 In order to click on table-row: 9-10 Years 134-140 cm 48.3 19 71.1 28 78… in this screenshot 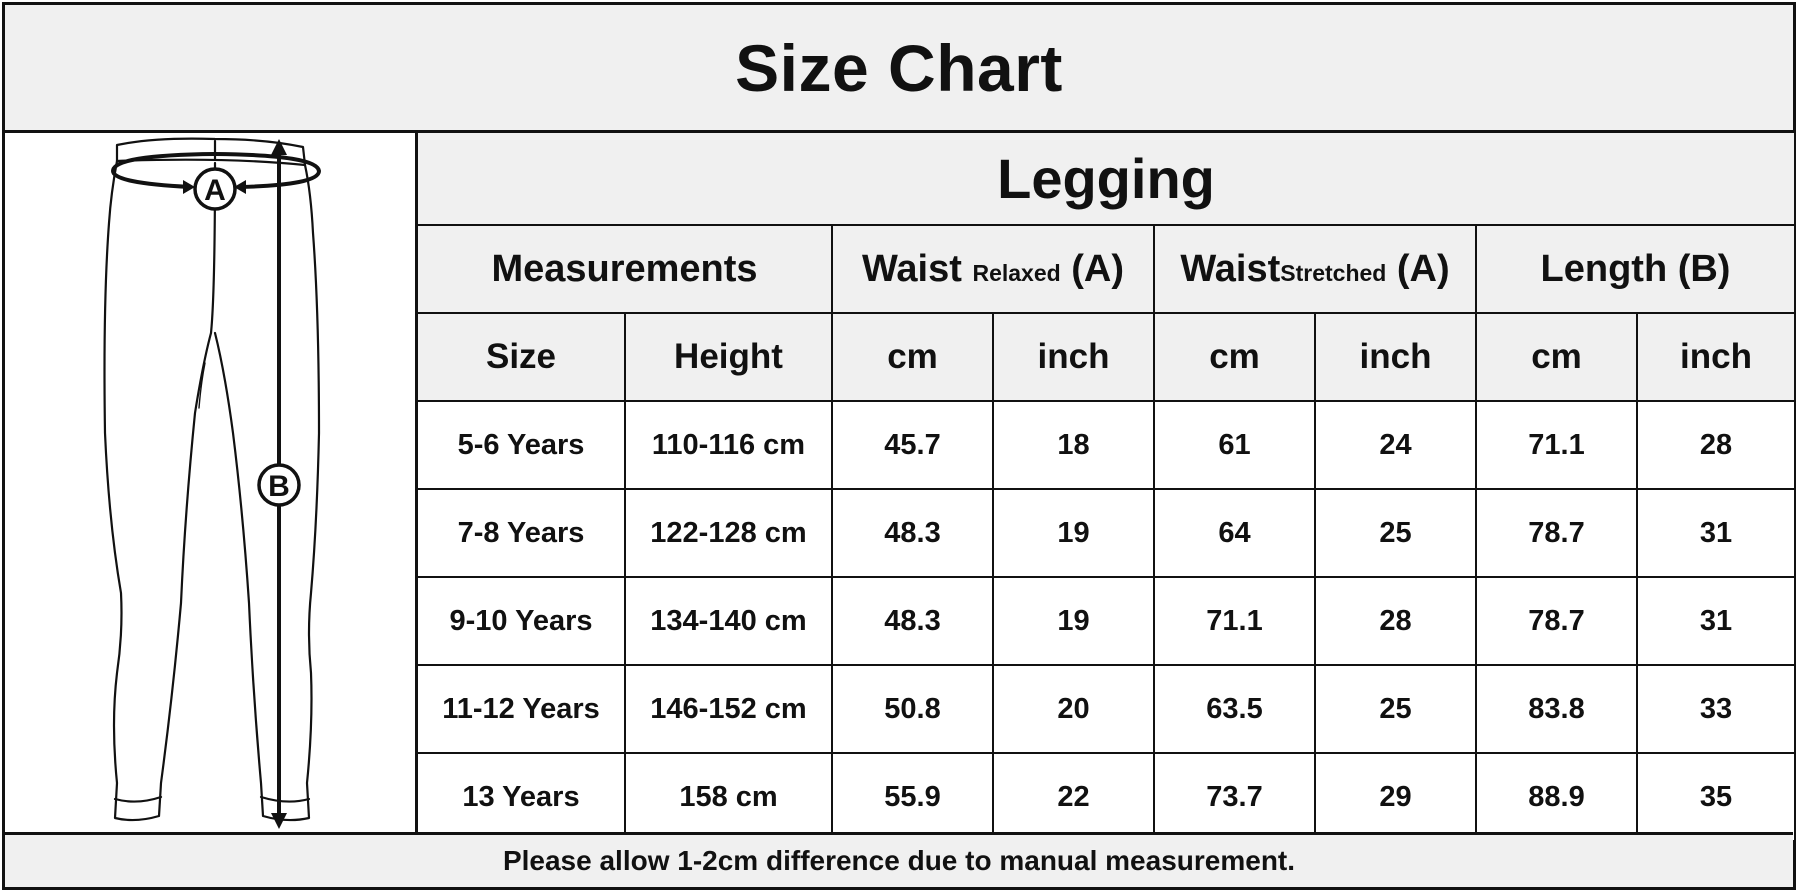, I will do `click(1106, 621)`.